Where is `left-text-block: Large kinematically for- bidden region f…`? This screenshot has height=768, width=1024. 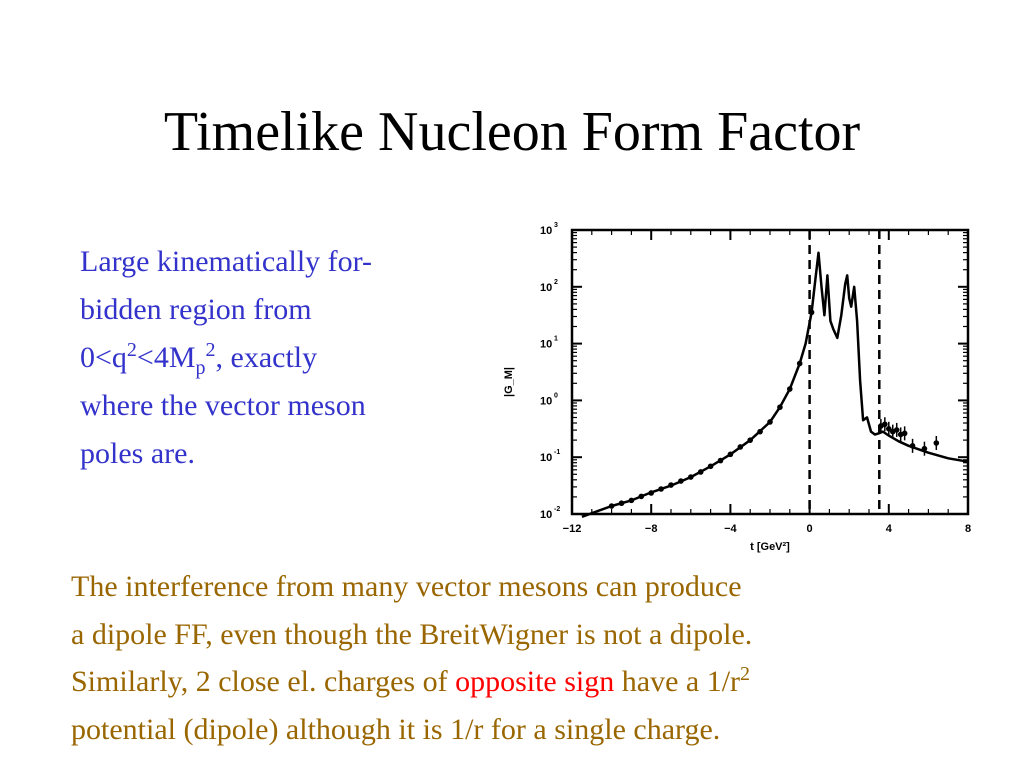
left-text-block: Large kinematically for- bidden region f… is located at coordinates (280, 358).